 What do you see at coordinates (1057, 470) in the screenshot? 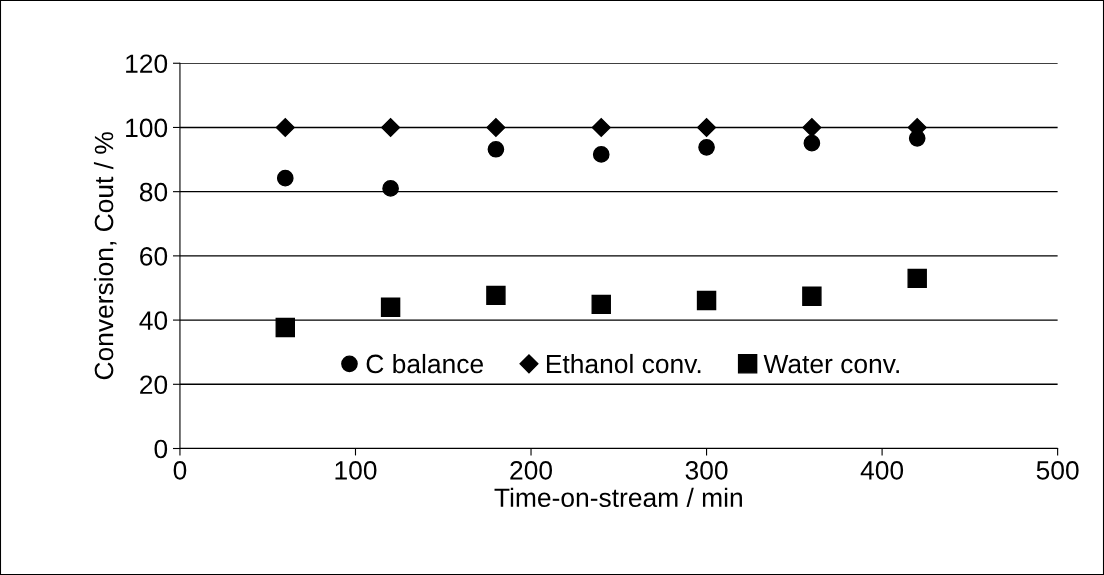
I see `x-tick-label: 500` at bounding box center [1057, 470].